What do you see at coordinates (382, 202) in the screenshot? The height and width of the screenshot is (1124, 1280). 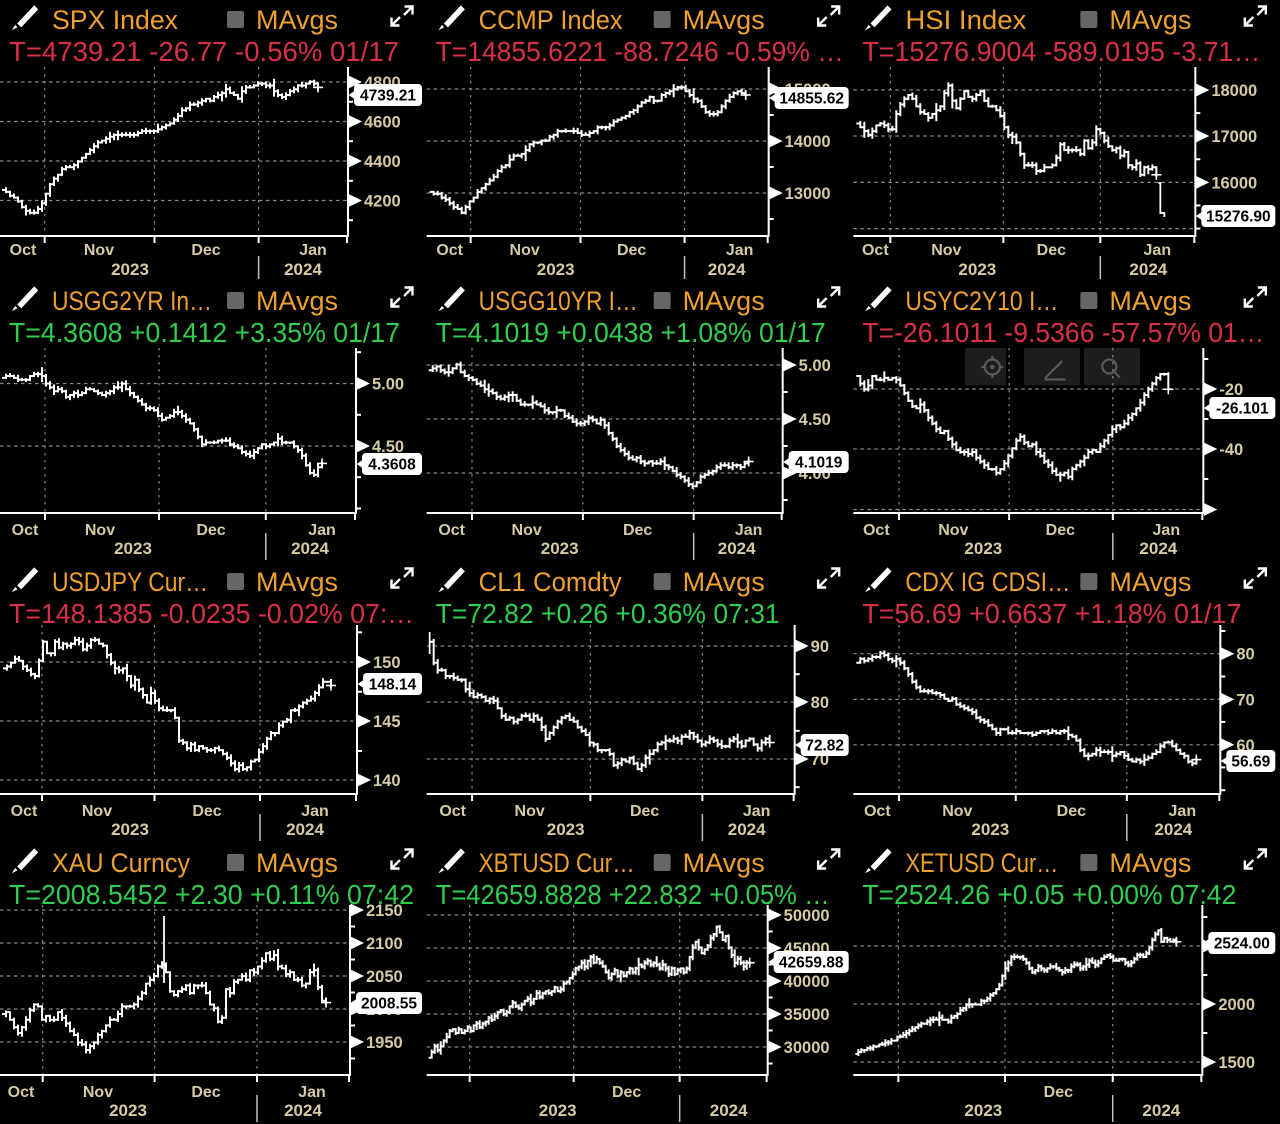 I see `svg-text: 4200` at bounding box center [382, 202].